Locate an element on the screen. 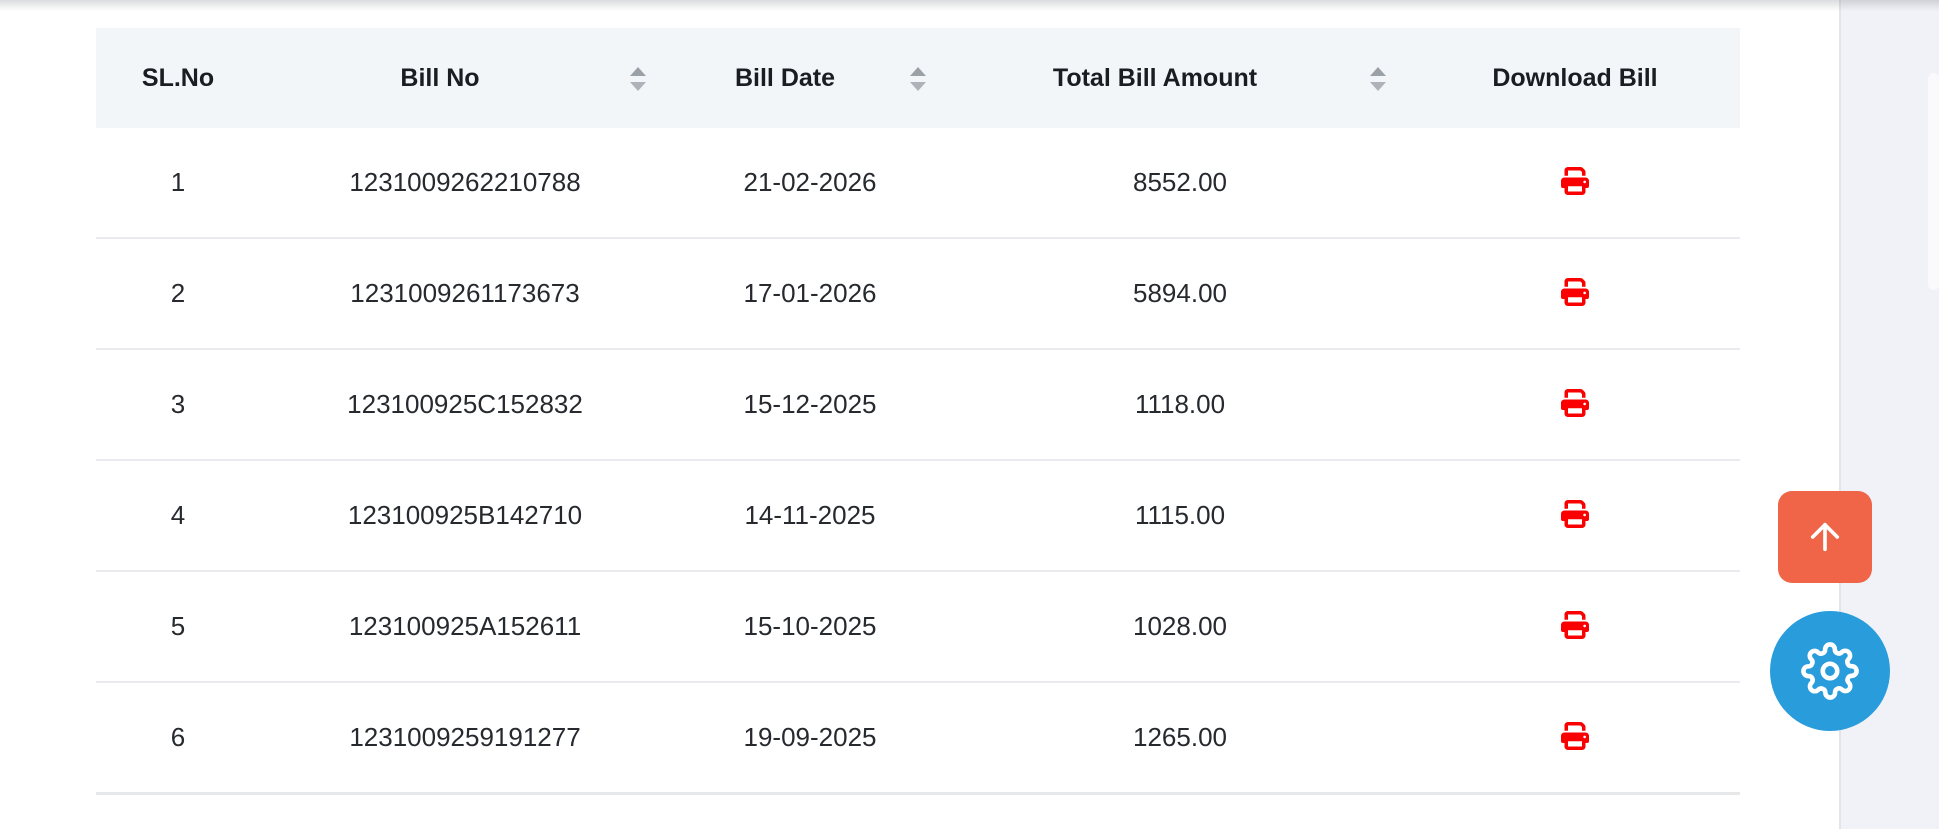 Image resolution: width=1939 pixels, height=829 pixels. cell-sl-no: 2 is located at coordinates (178, 294).